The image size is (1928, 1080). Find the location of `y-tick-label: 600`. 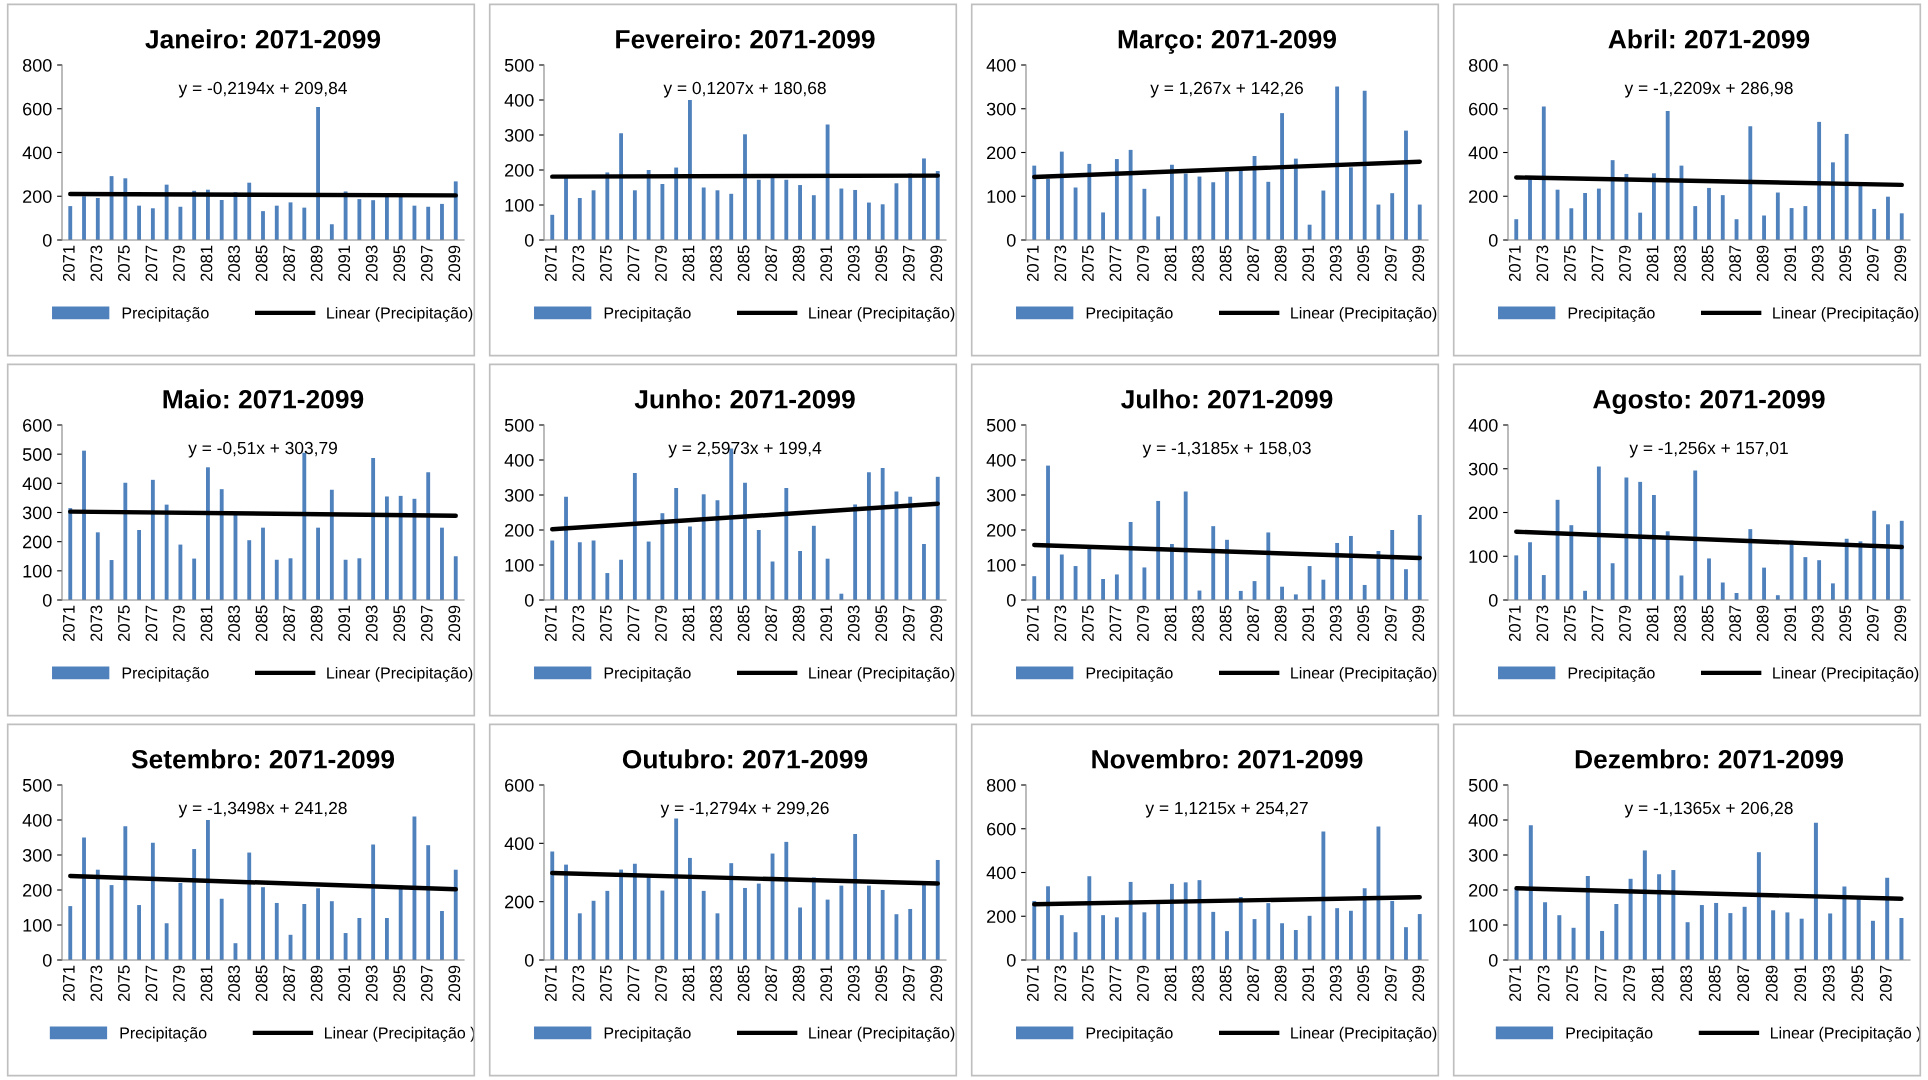

y-tick-label: 600 is located at coordinates (1483, 109).